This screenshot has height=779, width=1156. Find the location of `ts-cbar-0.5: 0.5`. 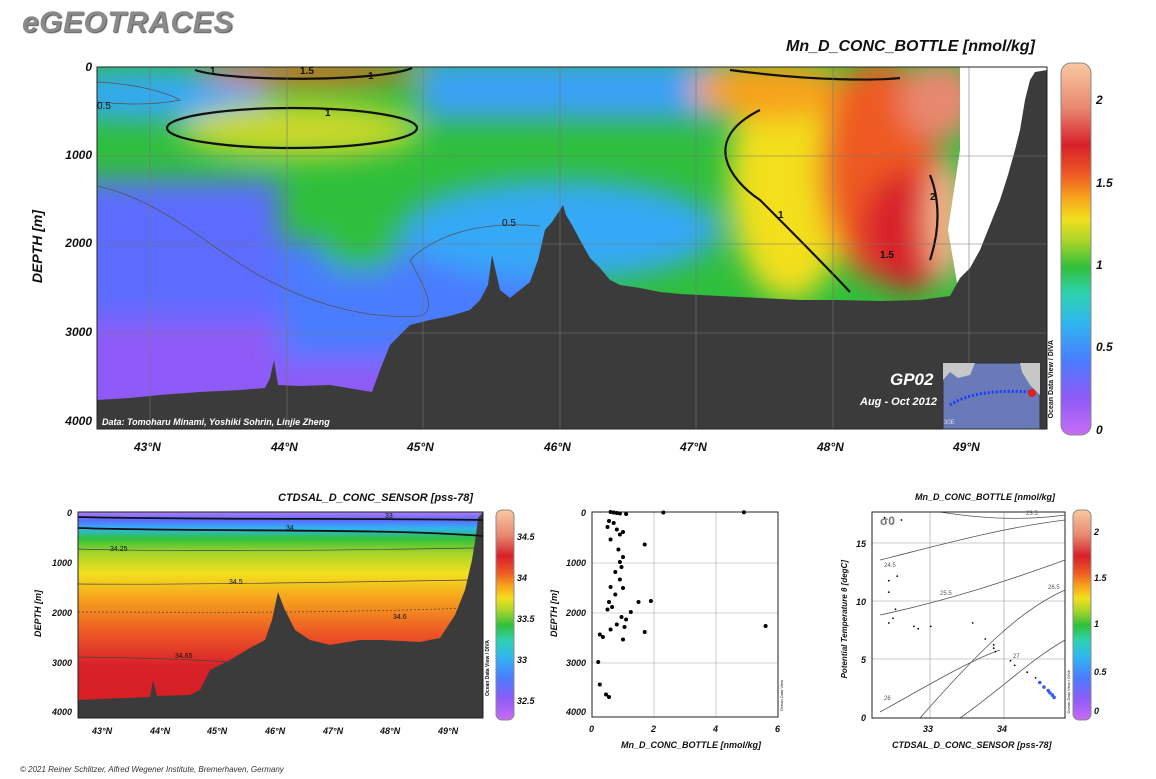

ts-cbar-0.5: 0.5 is located at coordinates (1100, 672).